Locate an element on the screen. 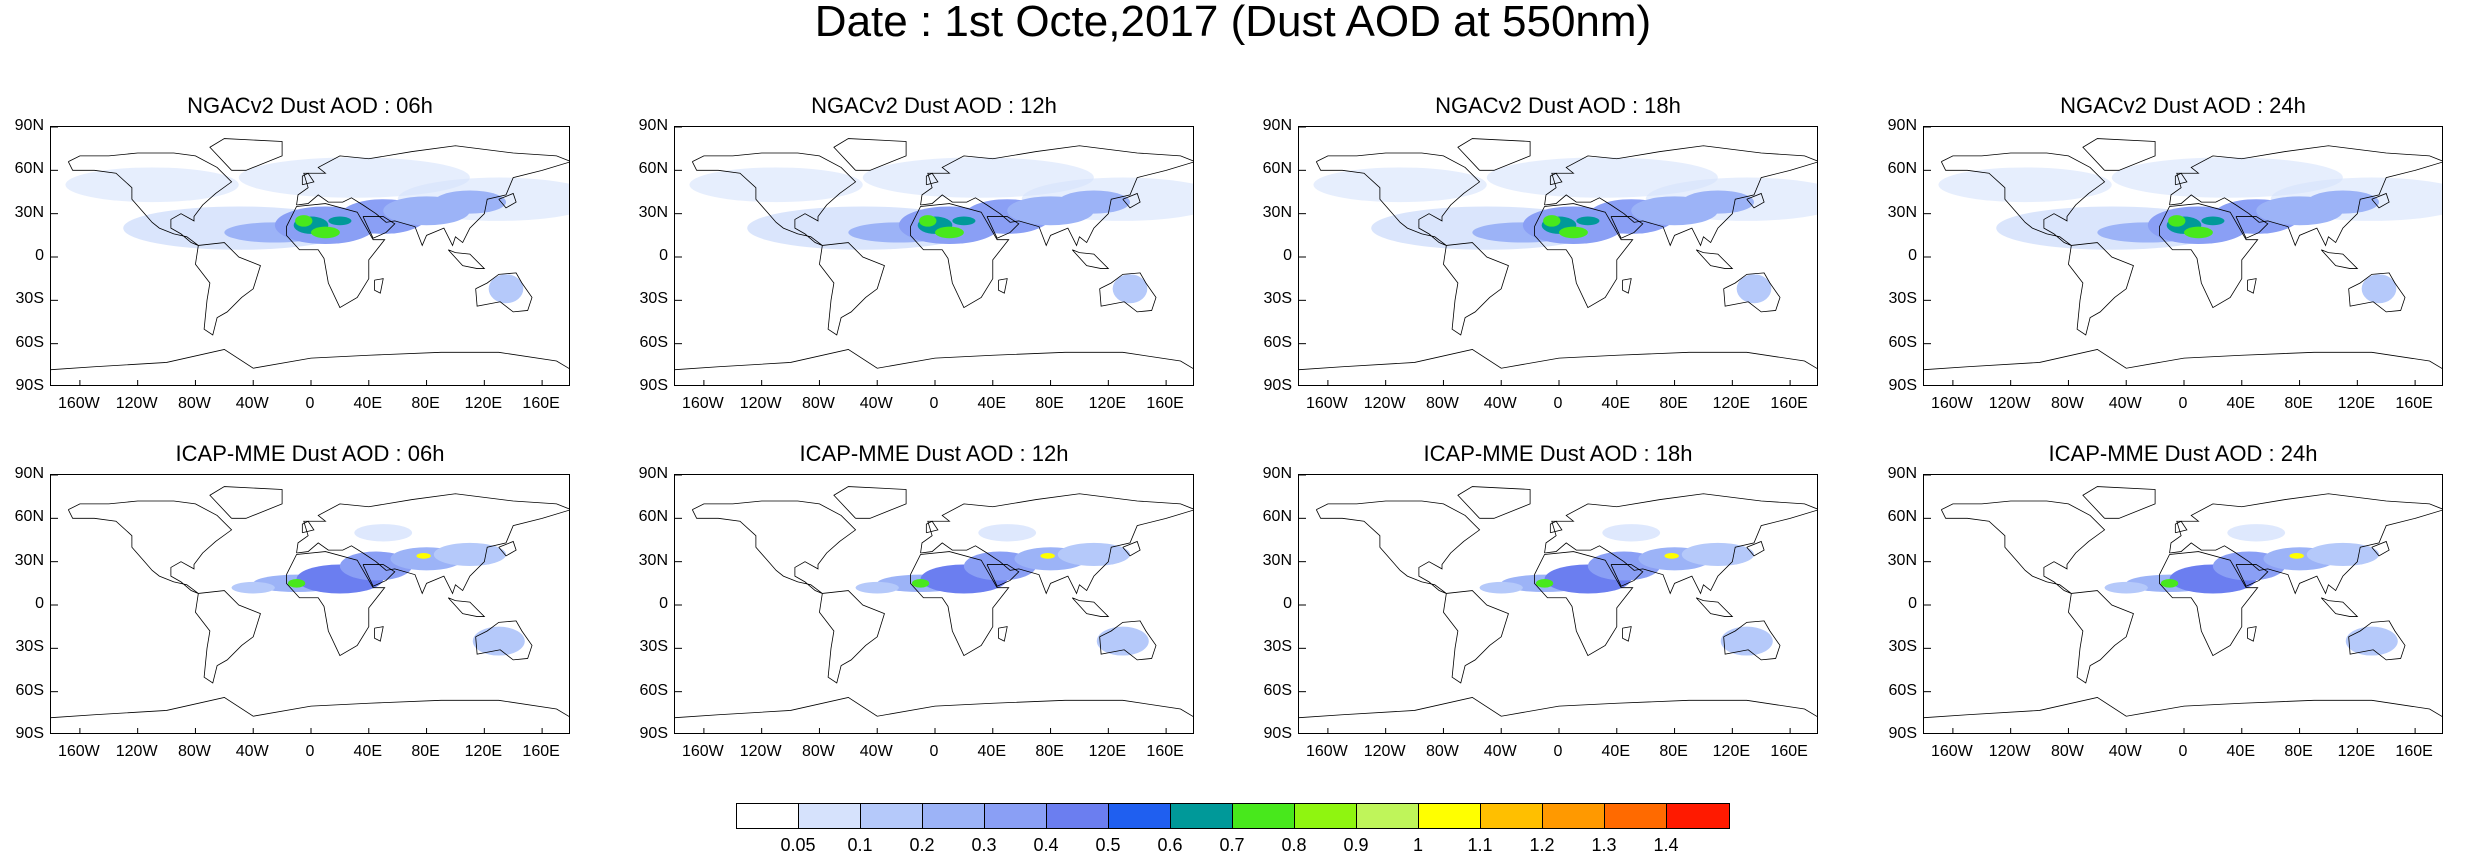 The width and height of the screenshot is (2466, 855). figure-title: Date : 1st Octe,2017 (Dust AOD at 550nm) is located at coordinates (1233, 23).